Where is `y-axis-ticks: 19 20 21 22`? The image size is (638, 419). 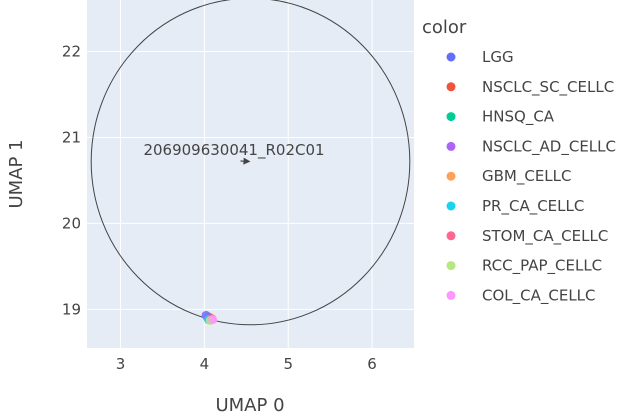
y-axis-ticks: 19 20 21 22 is located at coordinates (71, 181).